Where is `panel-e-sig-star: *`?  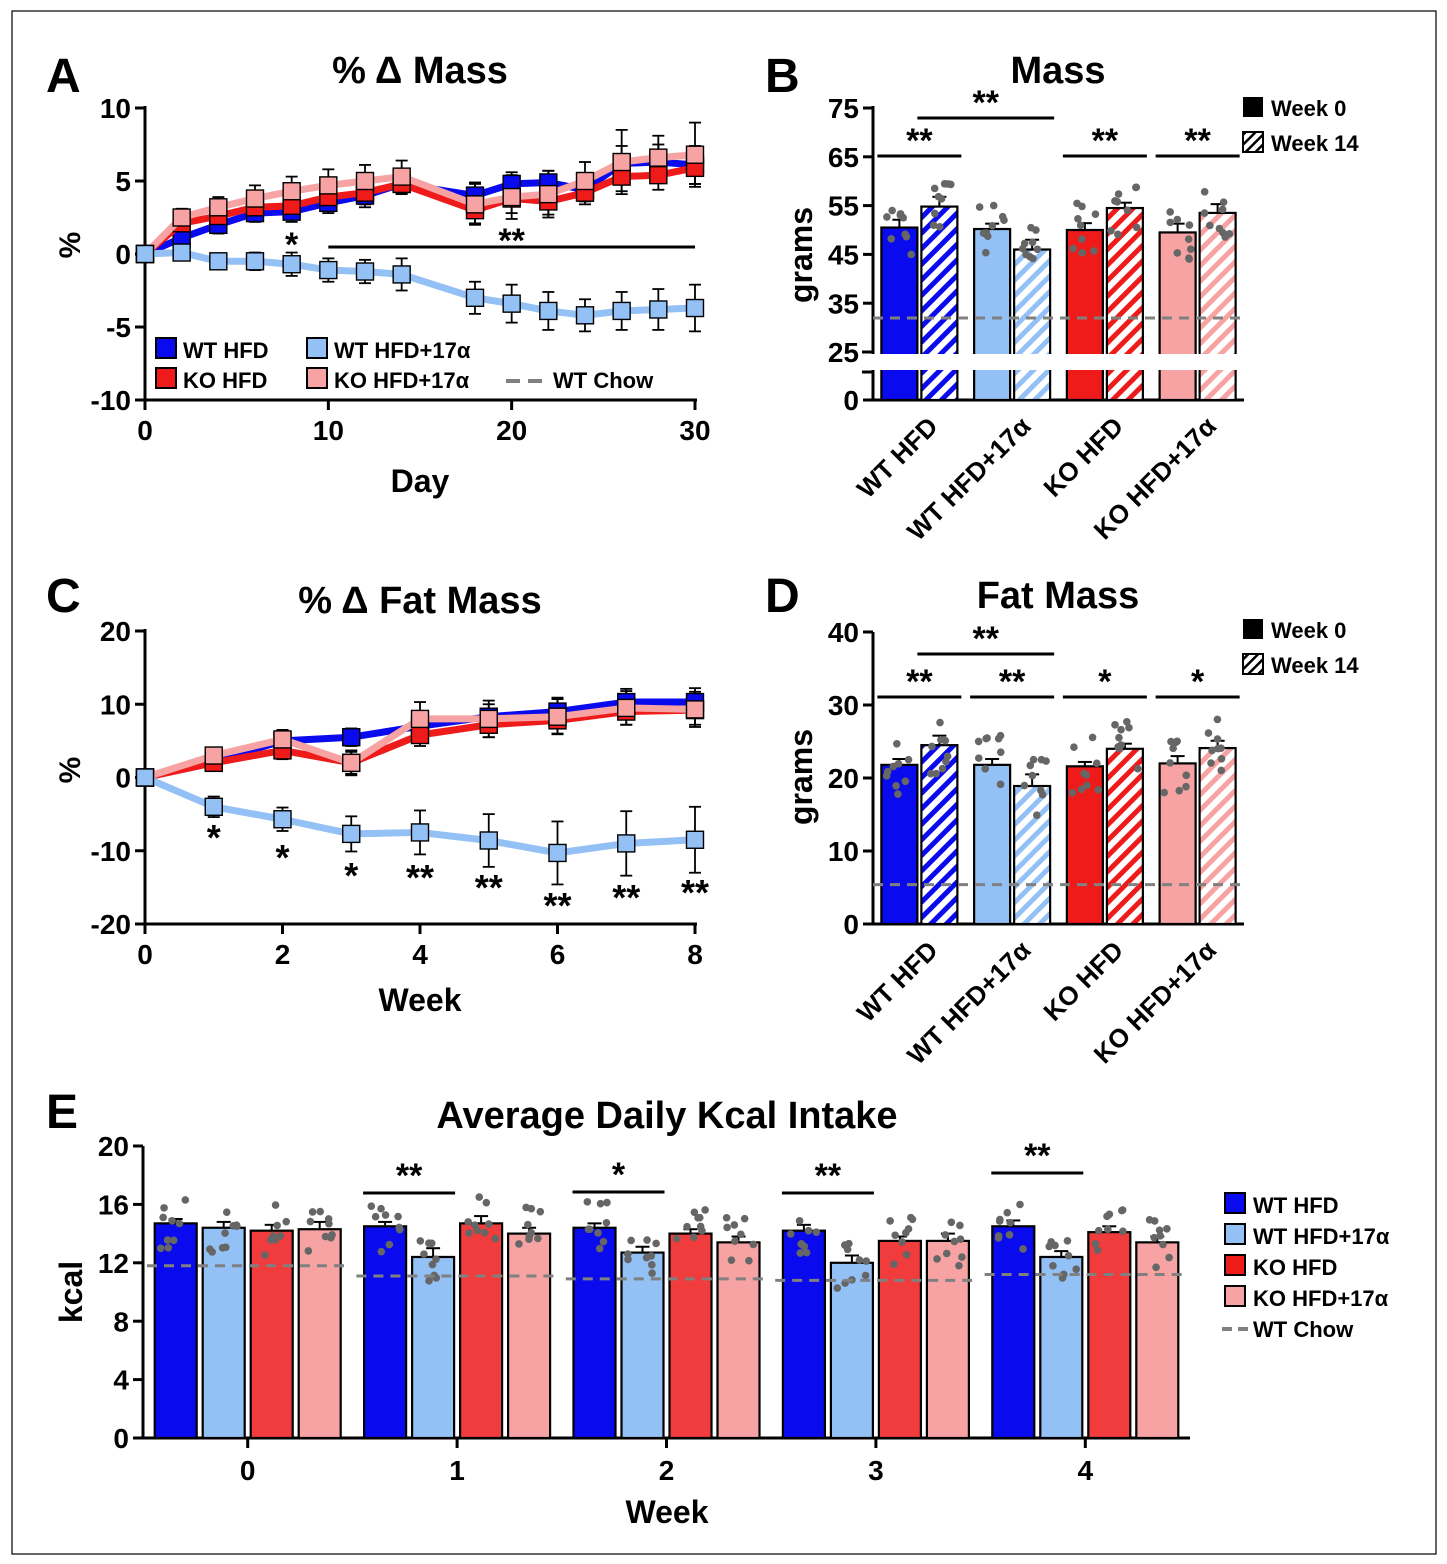 panel-e-sig-star: * is located at coordinates (619, 1175).